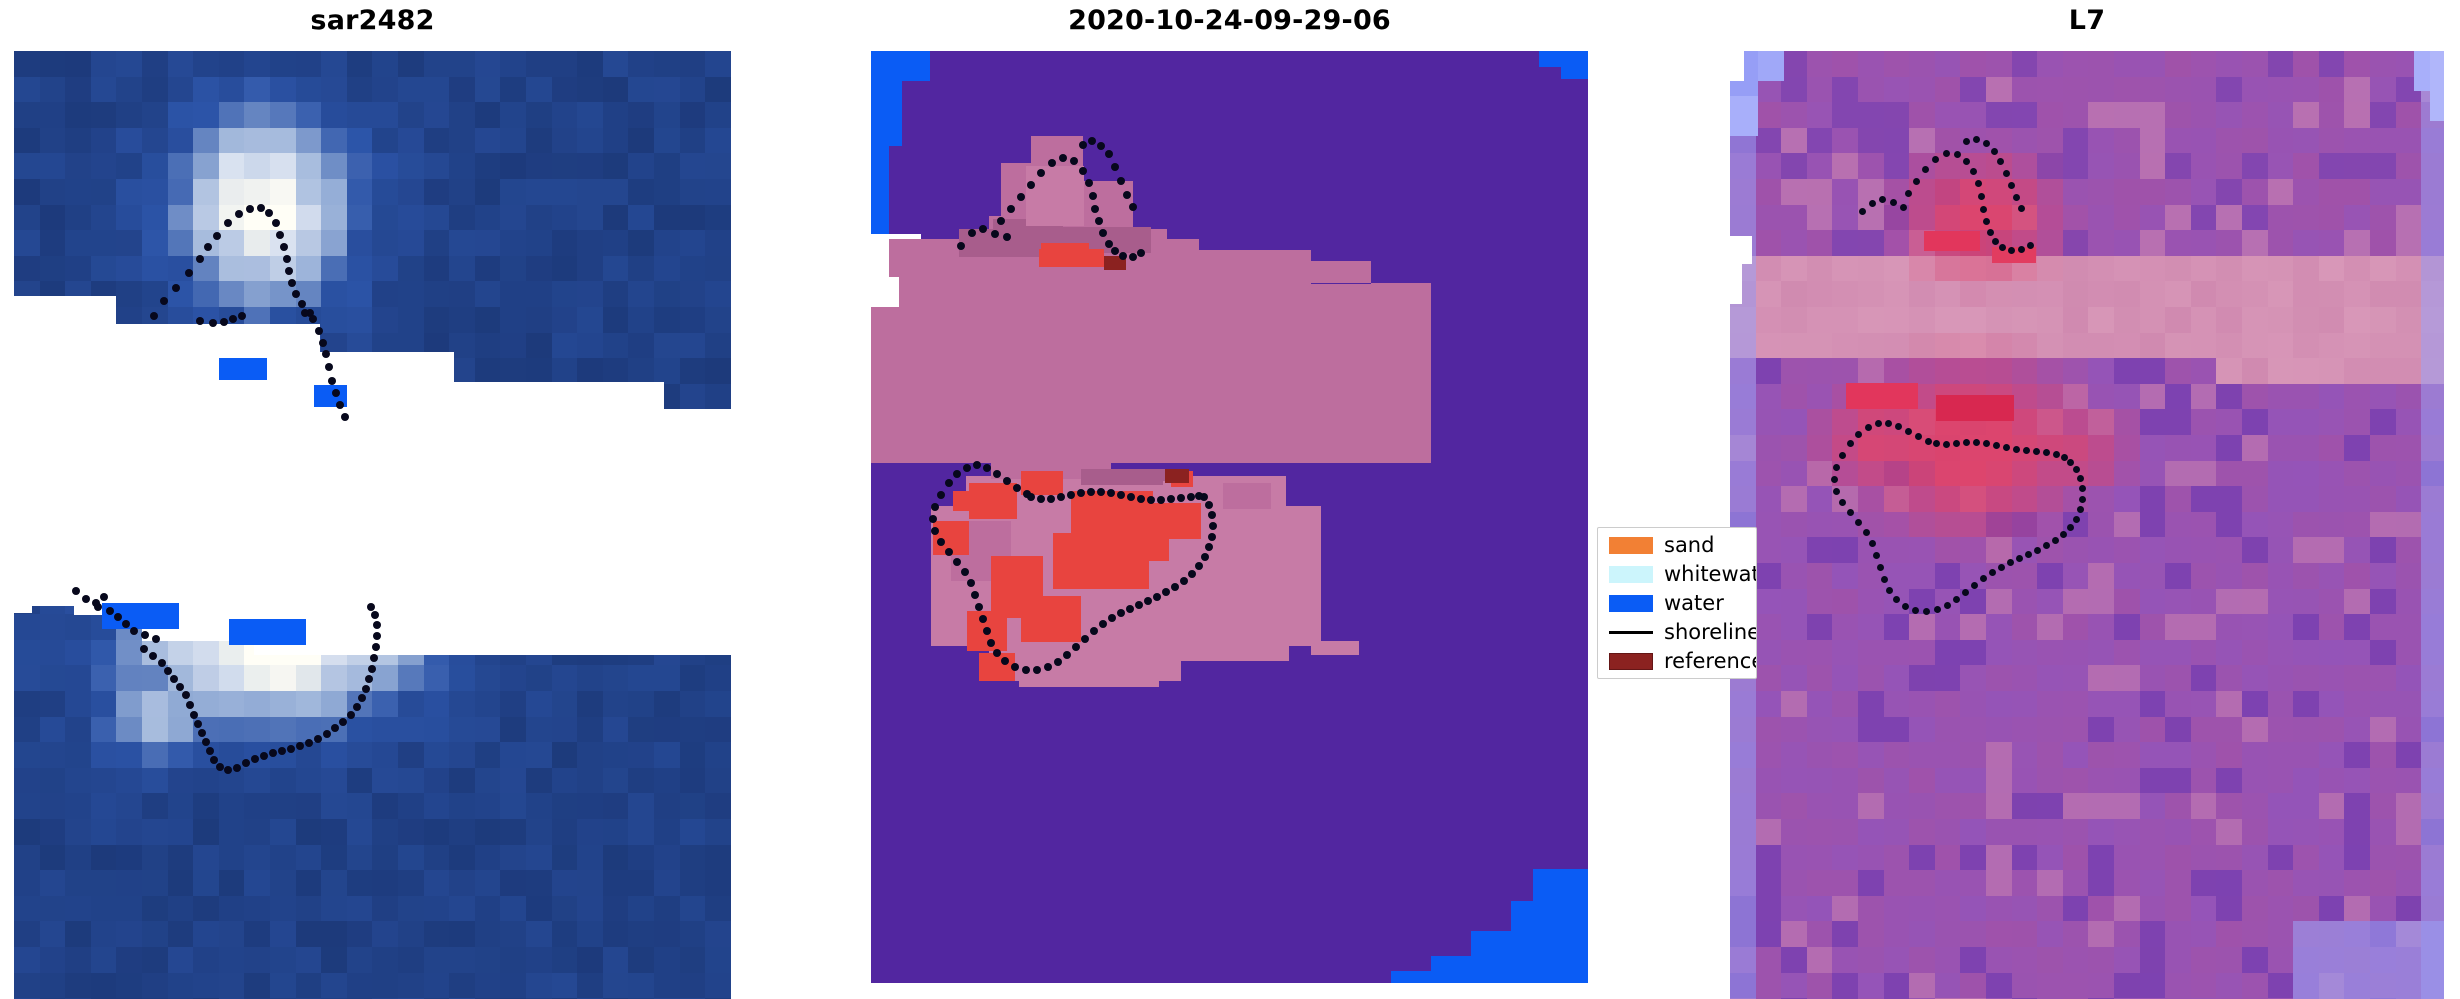 The height and width of the screenshot is (999, 2460). I want to click on sand-swatch-icon, so click(1631, 545).